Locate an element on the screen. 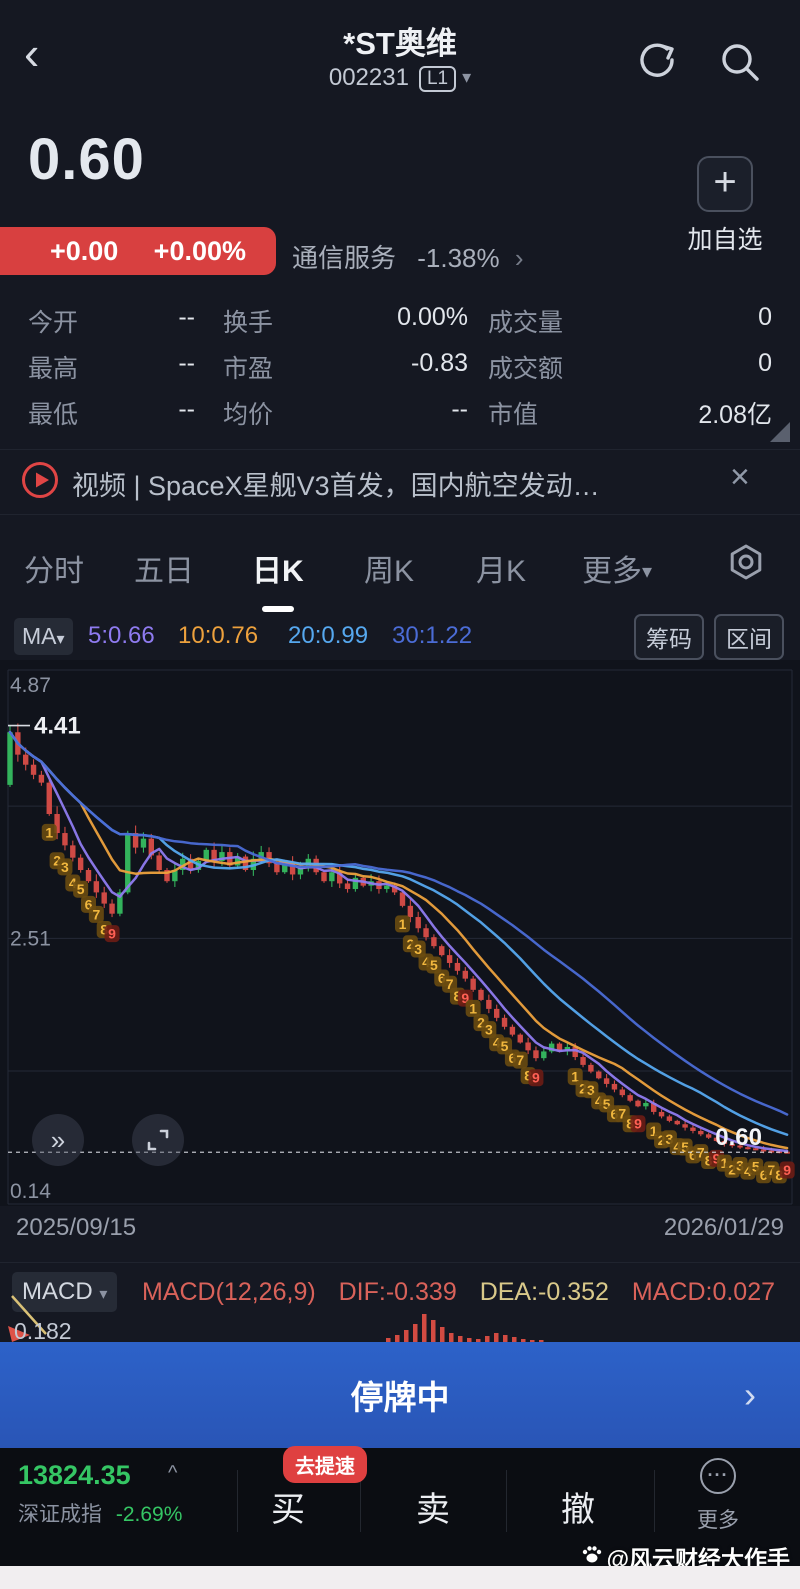 The image size is (800, 1589). search-icon is located at coordinates (740, 62).